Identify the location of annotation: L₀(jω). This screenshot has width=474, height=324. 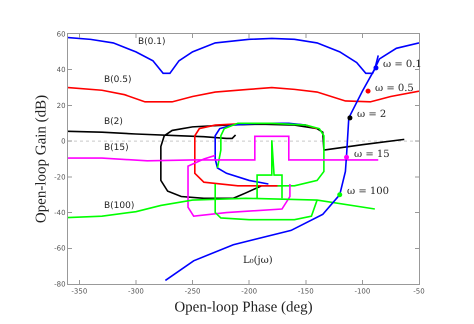
(258, 260).